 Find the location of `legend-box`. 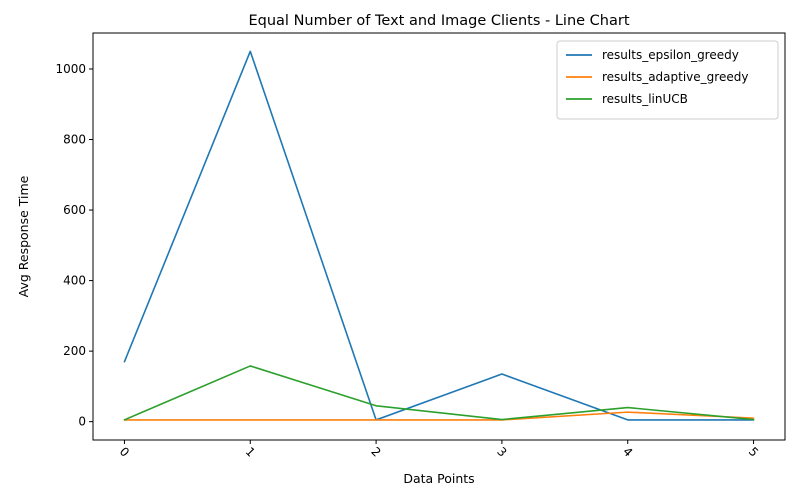

legend-box is located at coordinates (667, 80).